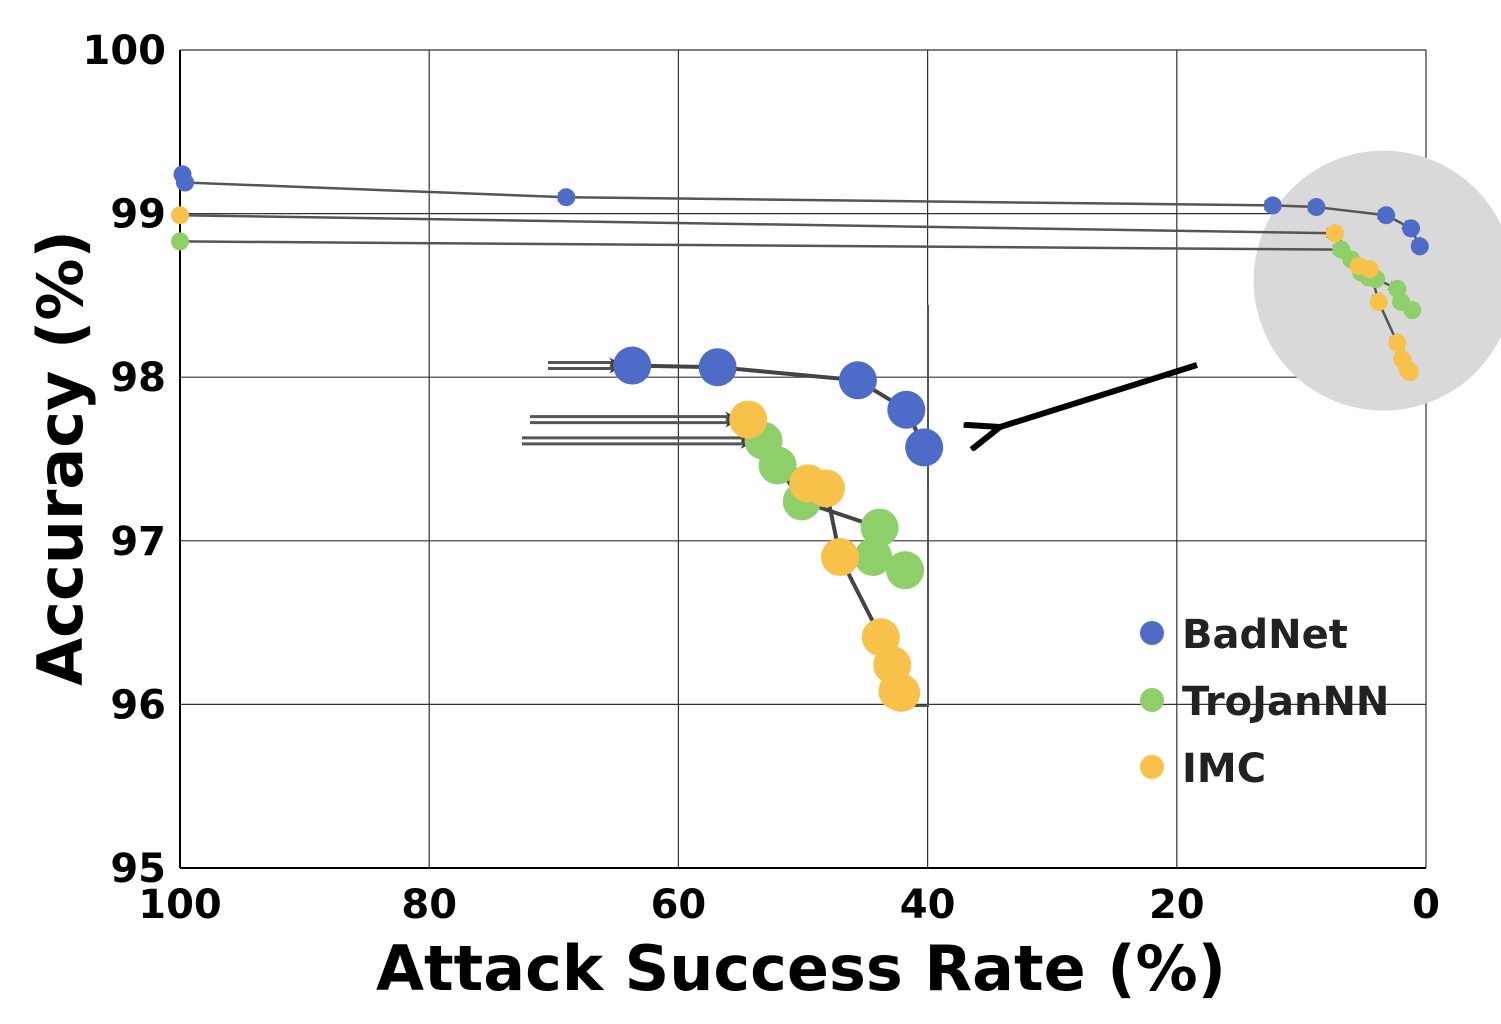 This screenshot has height=1024, width=1501. I want to click on zoom-region, so click(1250, 288).